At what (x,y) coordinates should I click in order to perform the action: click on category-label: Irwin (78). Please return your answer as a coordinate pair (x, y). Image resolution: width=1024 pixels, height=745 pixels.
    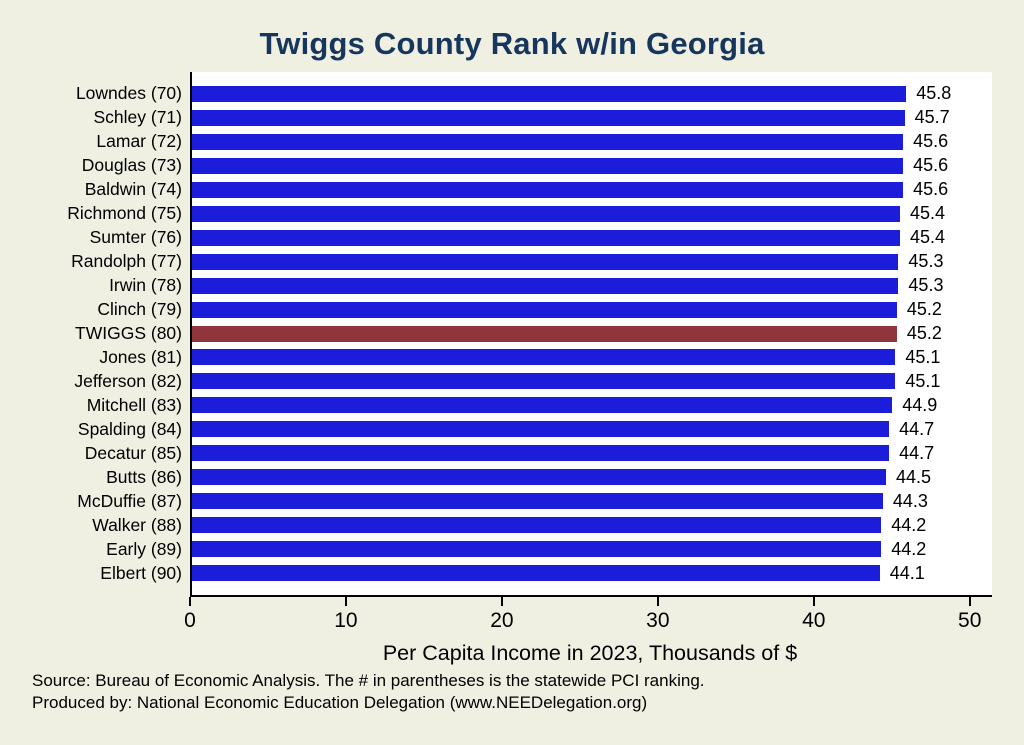
    Looking at the image, I should click on (145, 285).